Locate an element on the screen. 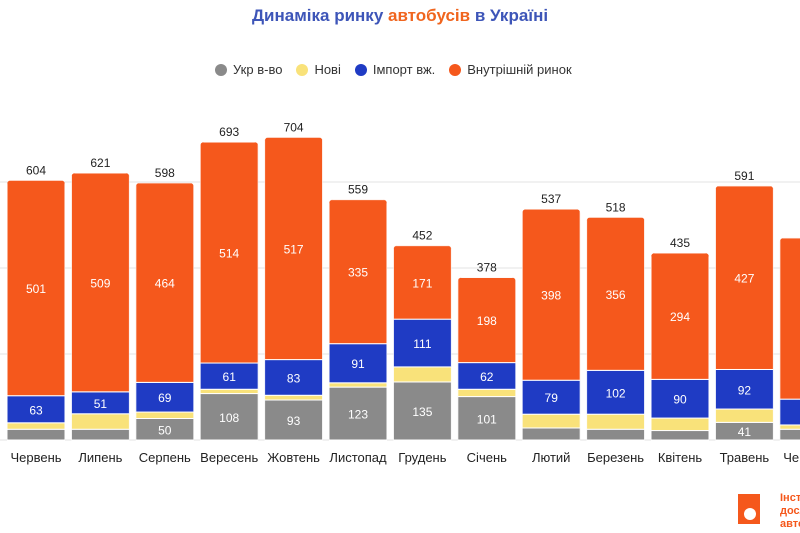  data-label-ukr-5: 123 is located at coordinates (358, 415).